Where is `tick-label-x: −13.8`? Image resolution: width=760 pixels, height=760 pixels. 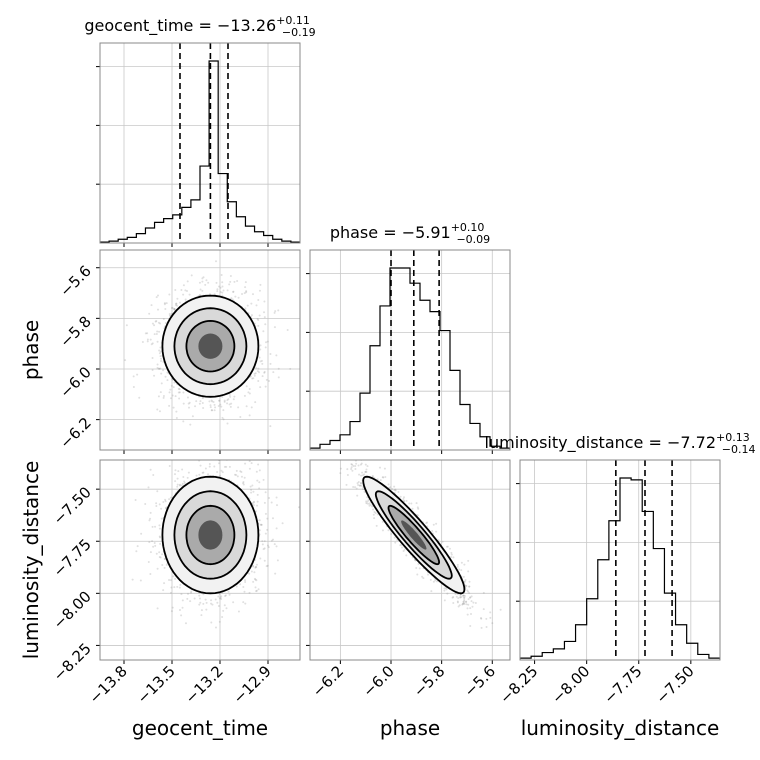
tick-label-x: −13.8 is located at coordinates (108, 684).